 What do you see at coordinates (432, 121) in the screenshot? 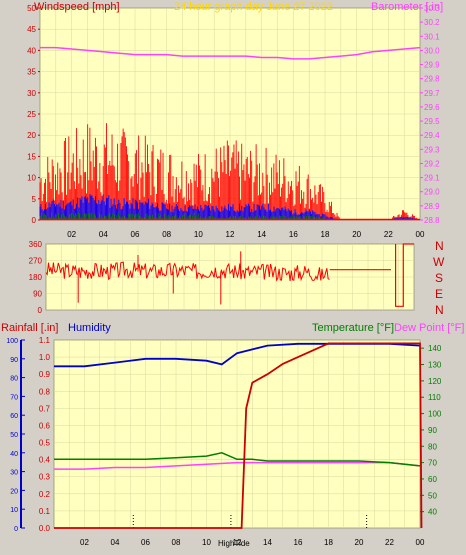
I see `barometer-tick-label: 29.5` at bounding box center [432, 121].